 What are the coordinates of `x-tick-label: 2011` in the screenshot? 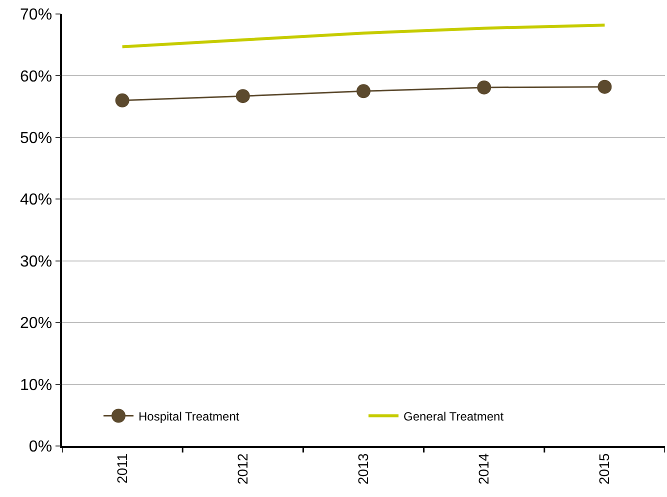 It's located at (122, 468).